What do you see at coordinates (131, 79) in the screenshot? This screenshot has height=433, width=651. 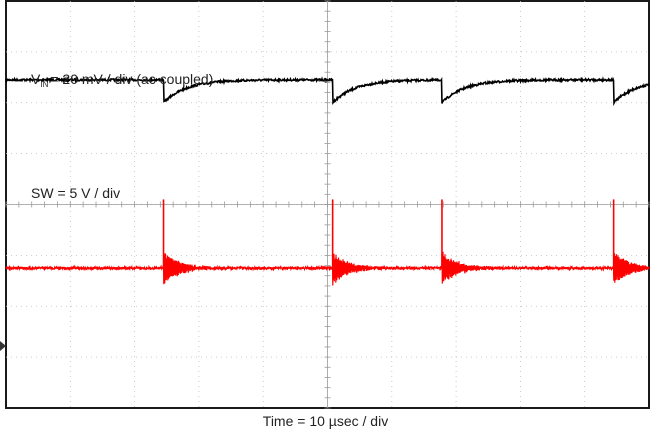 I see `vin-label-rest: = 20 mV / div (ac coupled)` at bounding box center [131, 79].